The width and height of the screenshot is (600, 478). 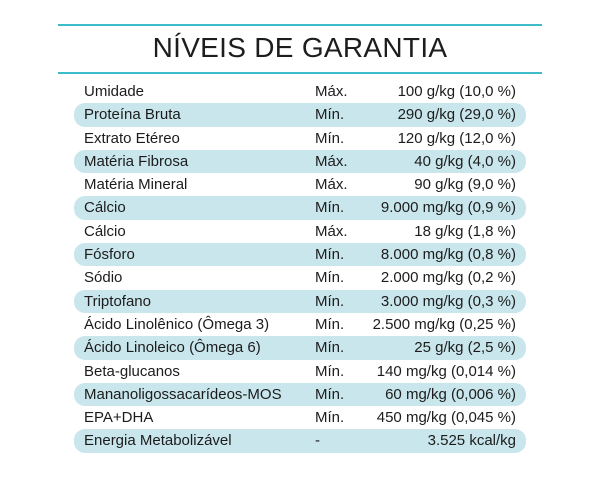 I want to click on nutrient-value: 2.000 mg/kg (0,2 %), so click(x=448, y=278).